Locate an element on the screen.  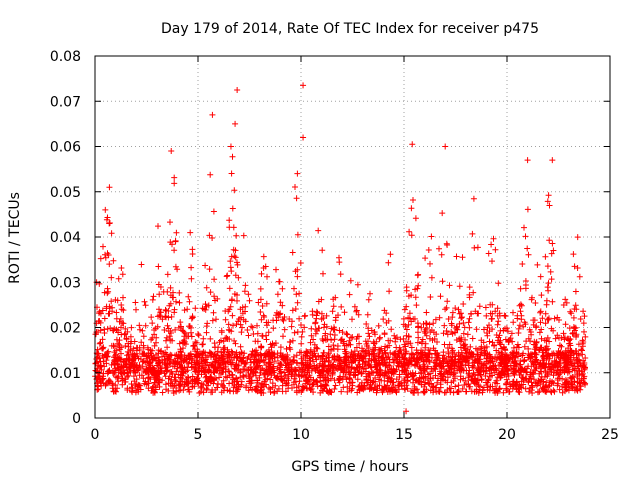
y-tick-label-7: 0.07 is located at coordinates (65, 102).